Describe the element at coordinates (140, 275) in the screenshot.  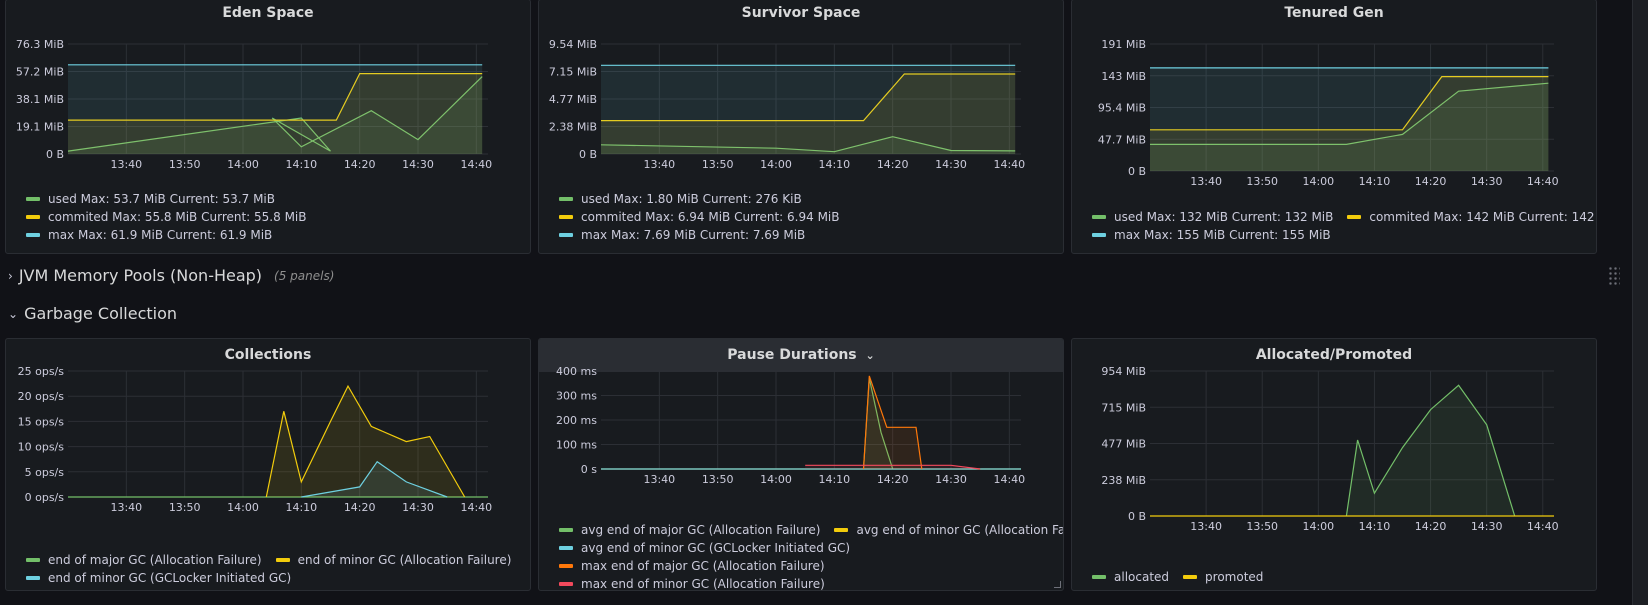
I see `row-title: JVM Memory Pools (Non-Heap)` at that location.